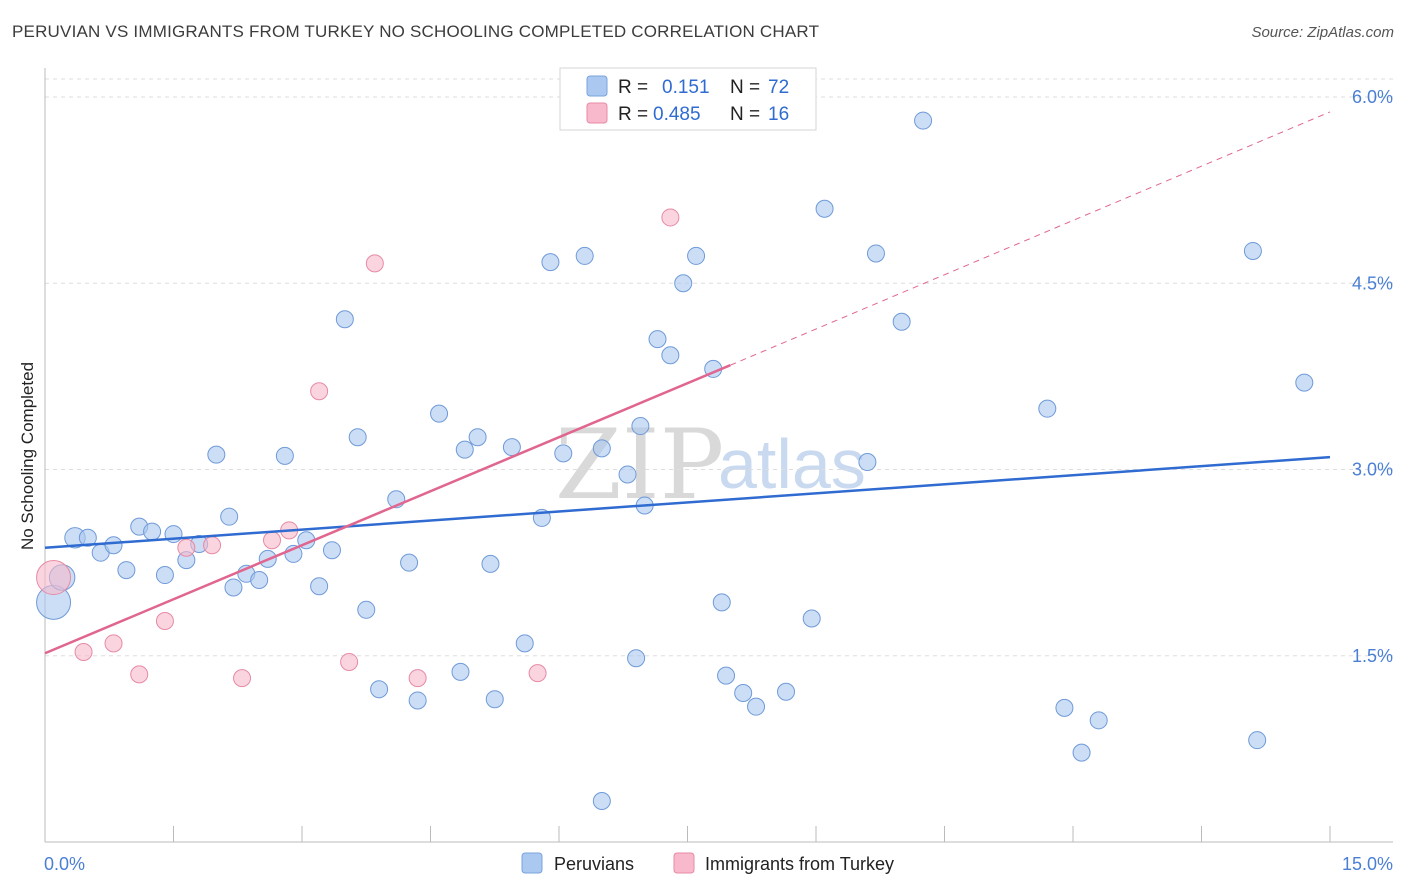 The image size is (1406, 892). I want to click on legend-r-value-1: 0.151, so click(686, 87).